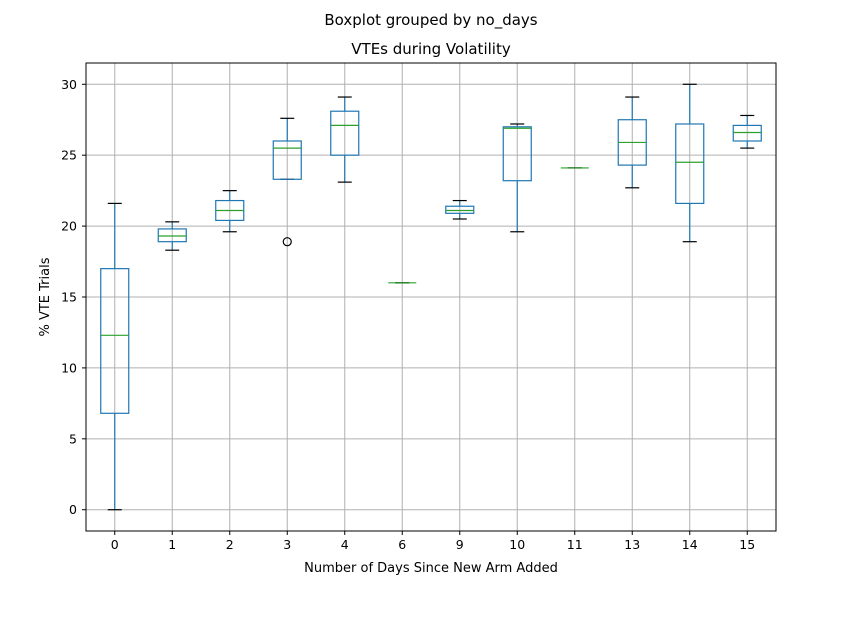 This screenshot has height=625, width=861. Describe the element at coordinates (632, 544) in the screenshot. I see `x-tick-label: 13` at that location.